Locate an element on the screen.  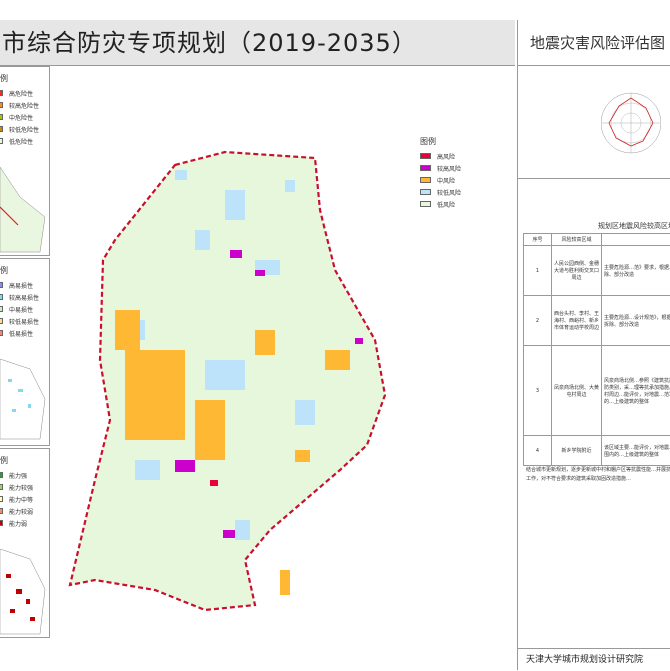
row-area: 人民公园西侧、金穗大道与胜利街交叉口周边 is located at coordinates (577, 271).